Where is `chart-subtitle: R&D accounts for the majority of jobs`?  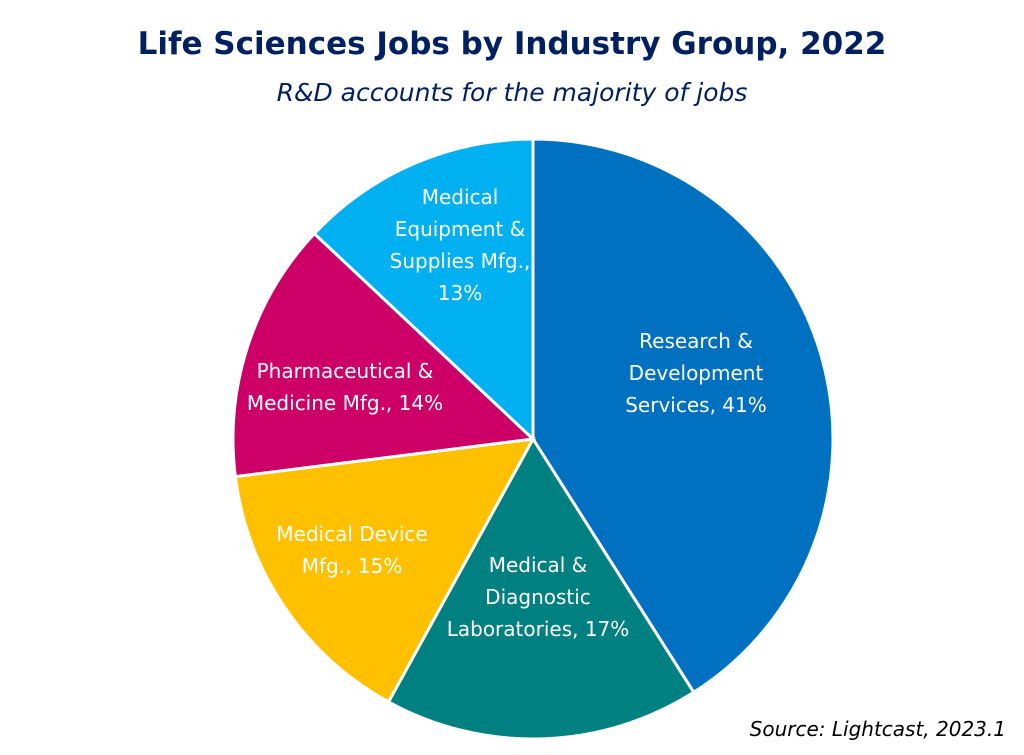 chart-subtitle: R&D accounts for the majority of jobs is located at coordinates (512, 92).